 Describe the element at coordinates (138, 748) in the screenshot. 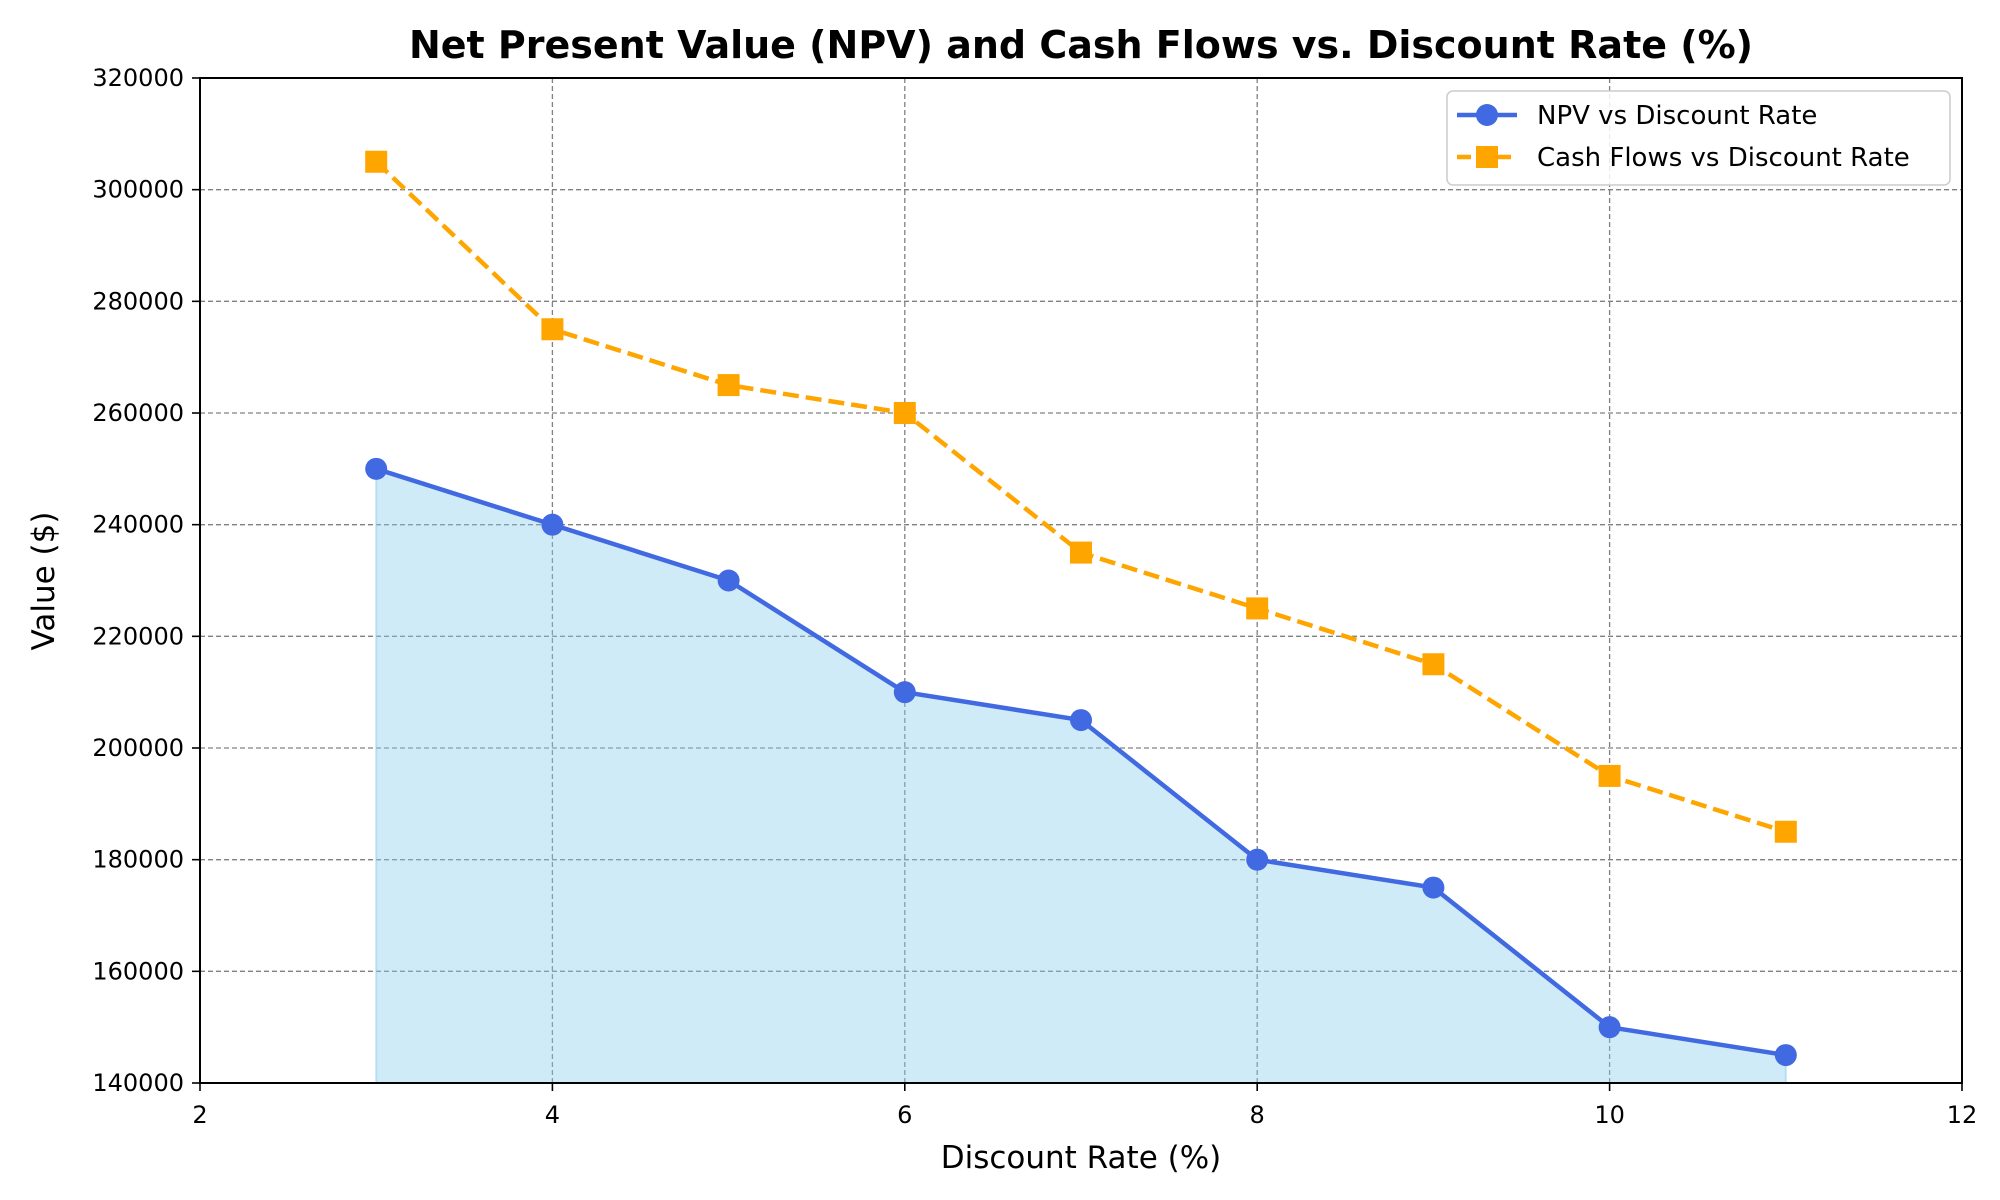

I see `y-tick-label: 200000` at that location.